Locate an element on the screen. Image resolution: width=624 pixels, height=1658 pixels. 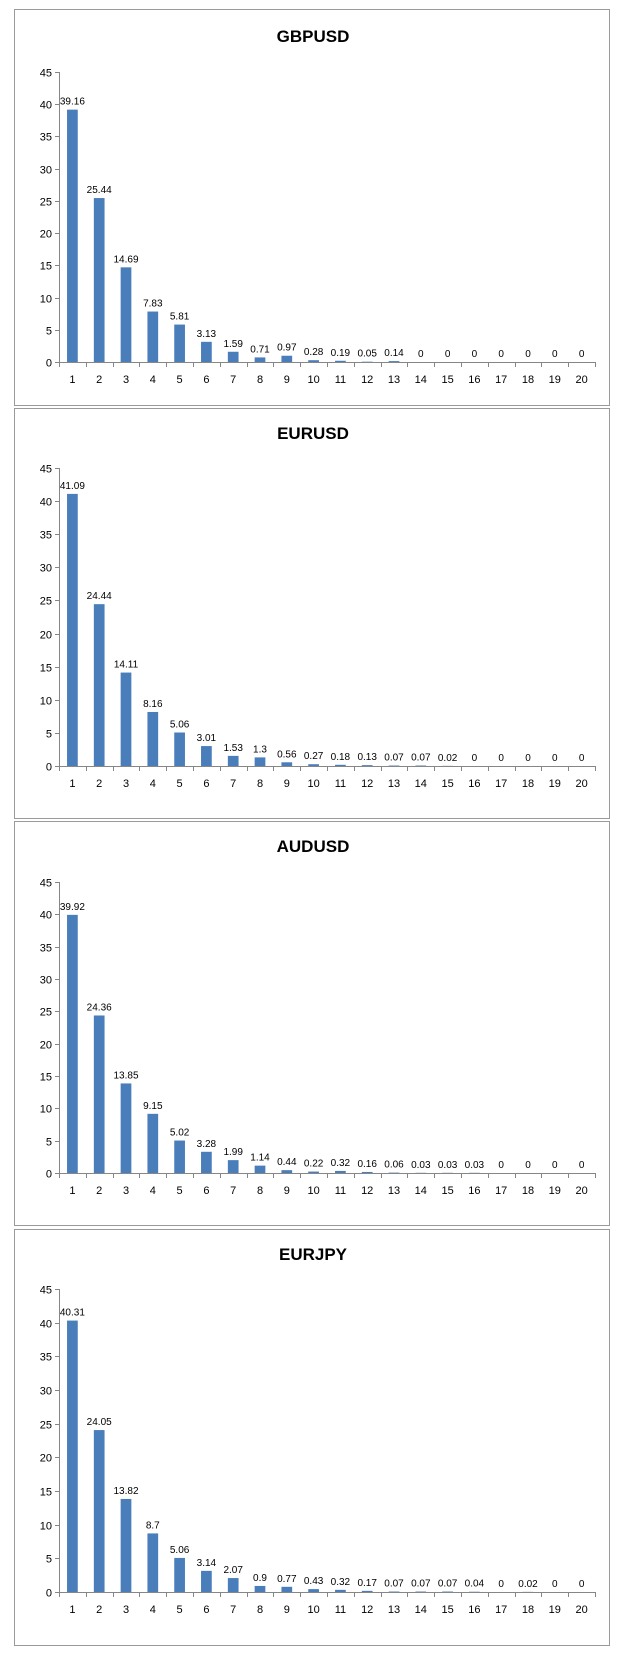
chart-title: EURJPY is located at coordinates (313, 1254).